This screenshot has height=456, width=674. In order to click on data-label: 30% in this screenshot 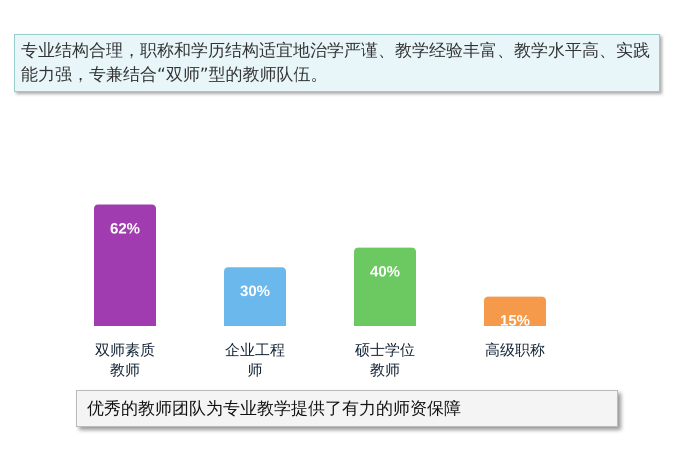, I will do `click(255, 291)`.